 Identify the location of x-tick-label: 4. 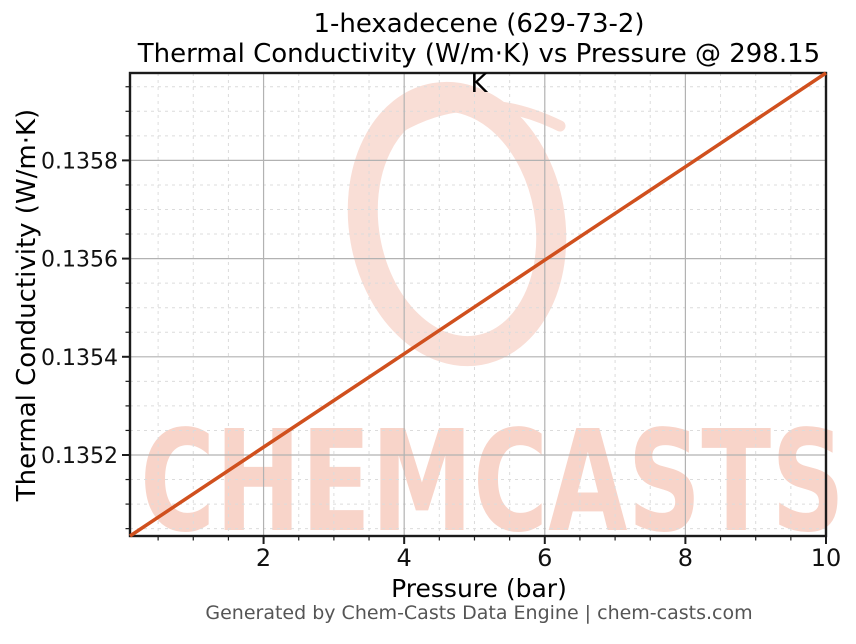
(404, 558).